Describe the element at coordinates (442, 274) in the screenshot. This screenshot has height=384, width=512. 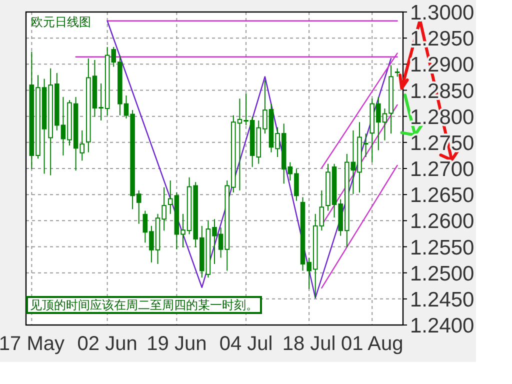
I see `y-tick-label: 1.2500` at that location.